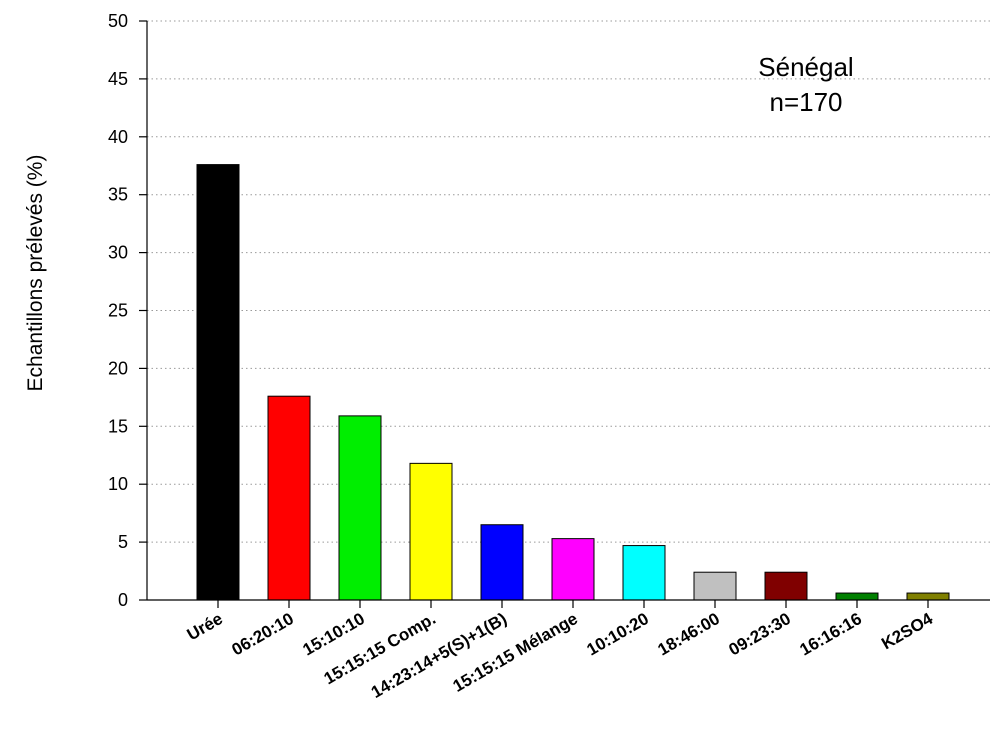 The width and height of the screenshot is (990, 745). Describe the element at coordinates (118, 79) in the screenshot. I see `y-tick-label: 45` at that location.